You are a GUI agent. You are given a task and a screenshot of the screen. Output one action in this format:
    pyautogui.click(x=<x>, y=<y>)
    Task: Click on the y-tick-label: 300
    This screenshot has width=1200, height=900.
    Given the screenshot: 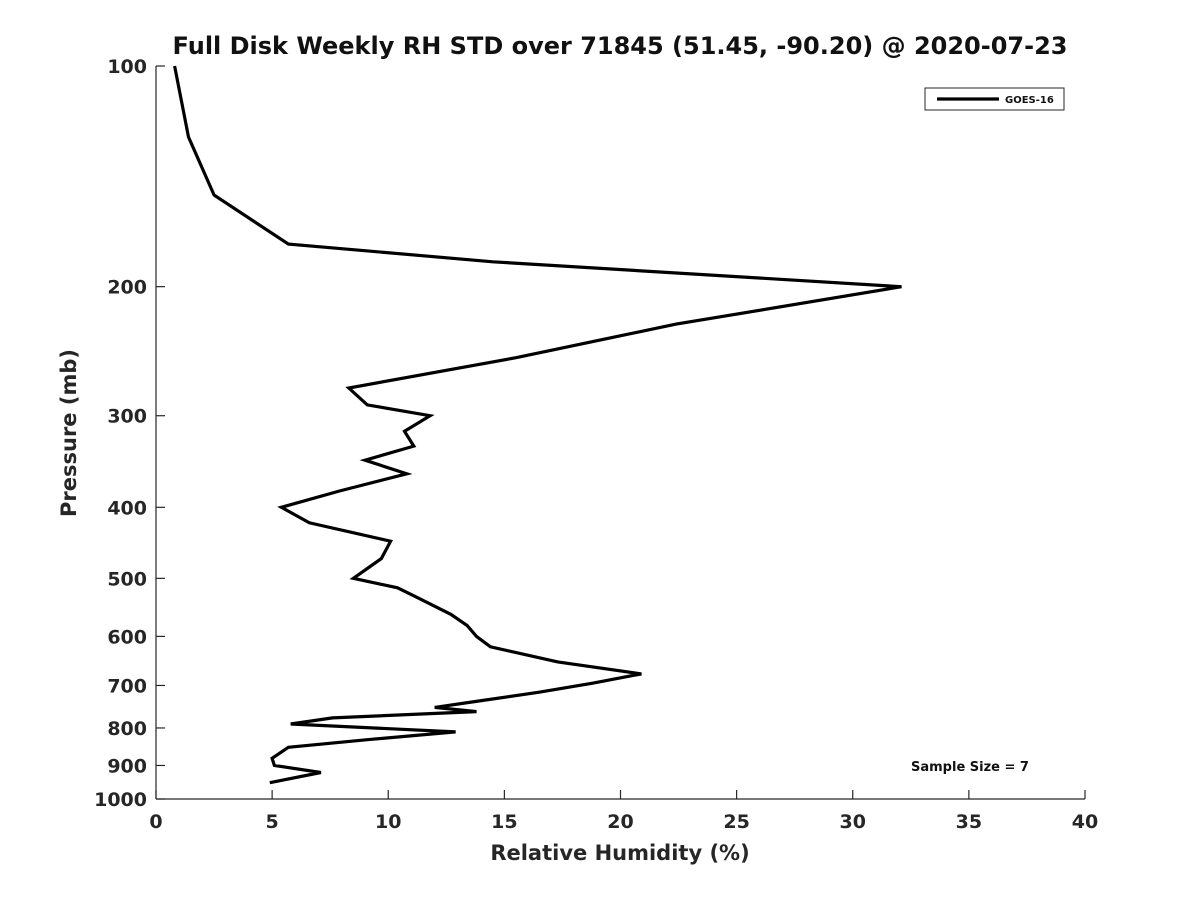 What is the action you would take?
    pyautogui.click(x=127, y=417)
    